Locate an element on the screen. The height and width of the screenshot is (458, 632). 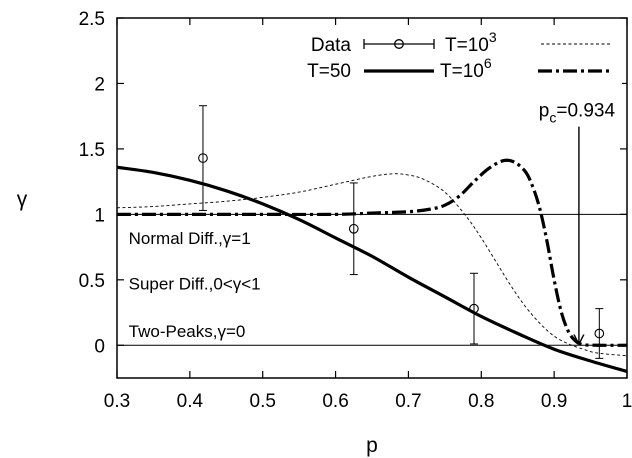
x-axis-label: p is located at coordinates (372, 445).